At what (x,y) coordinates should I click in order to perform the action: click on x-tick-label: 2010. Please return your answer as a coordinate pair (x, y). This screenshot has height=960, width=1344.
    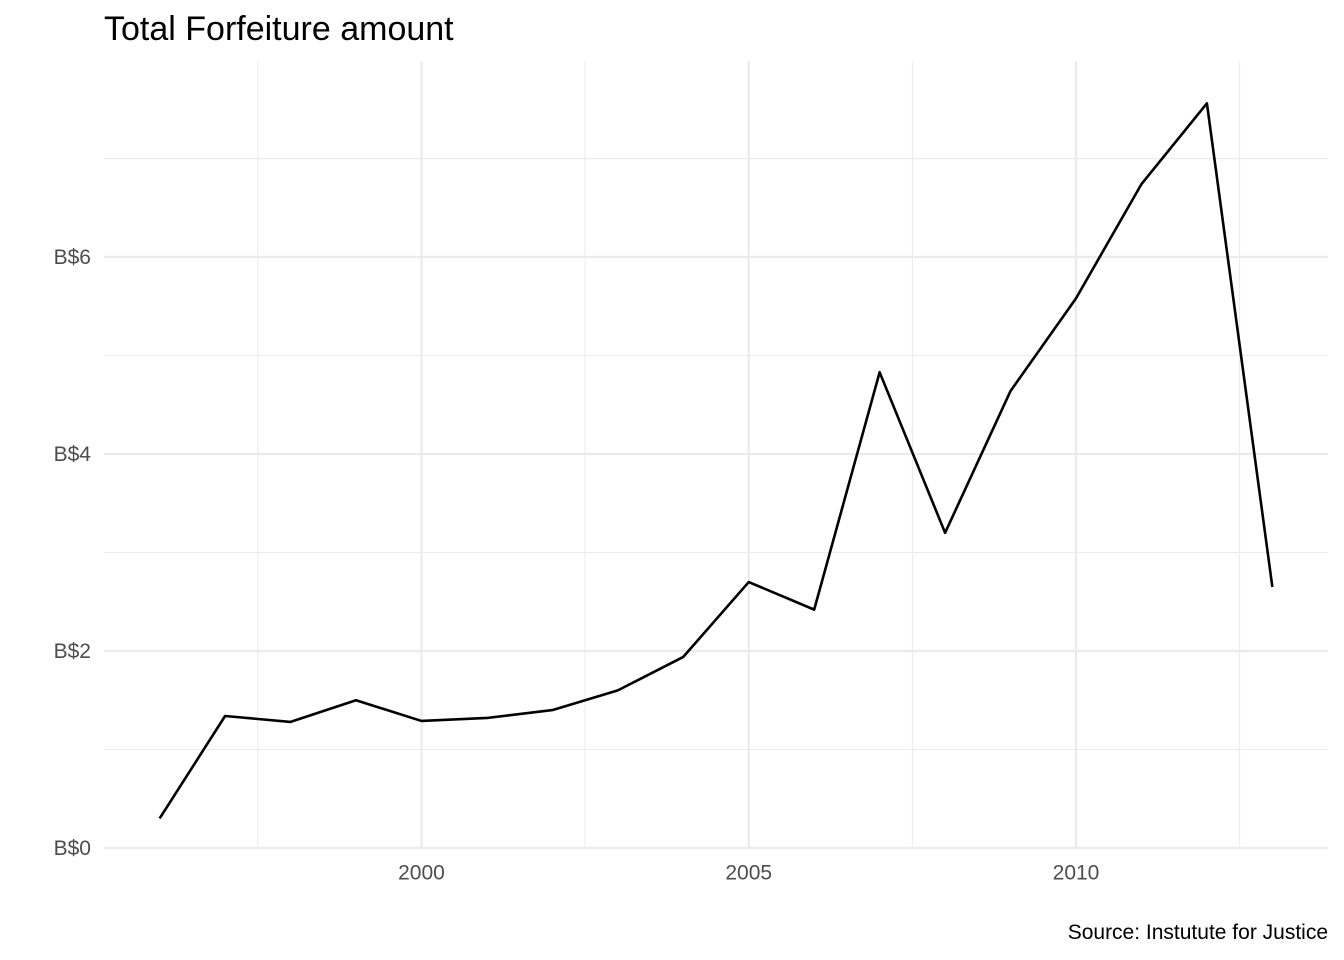
    Looking at the image, I should click on (1076, 872).